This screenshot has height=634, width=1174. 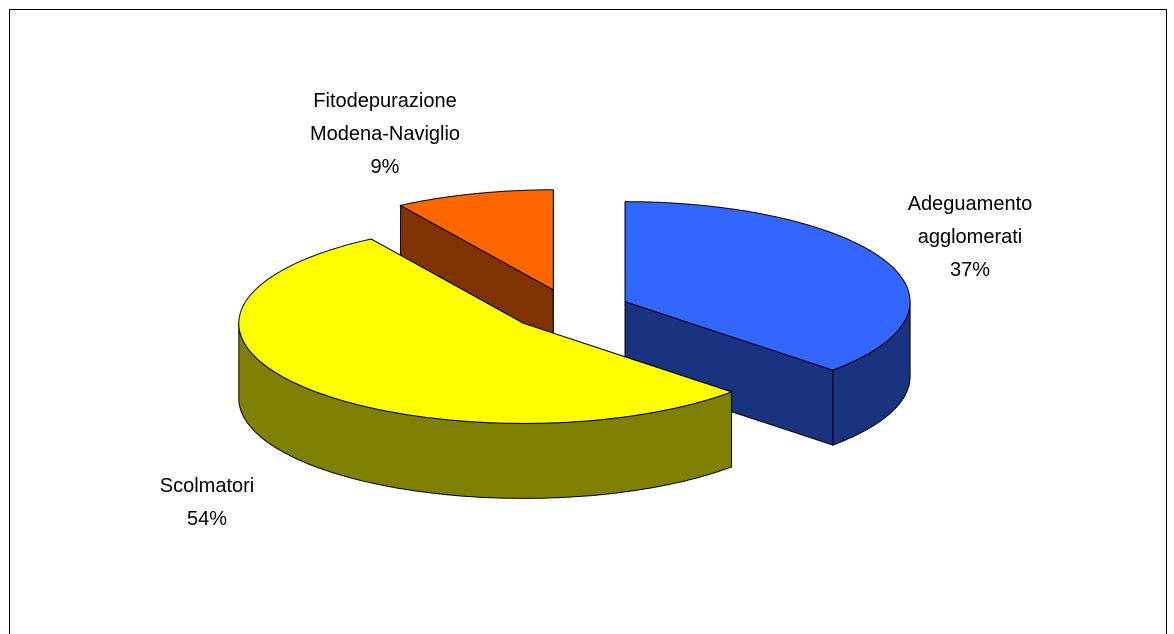 What do you see at coordinates (385, 167) in the screenshot?
I see `data-label-value: 9%` at bounding box center [385, 167].